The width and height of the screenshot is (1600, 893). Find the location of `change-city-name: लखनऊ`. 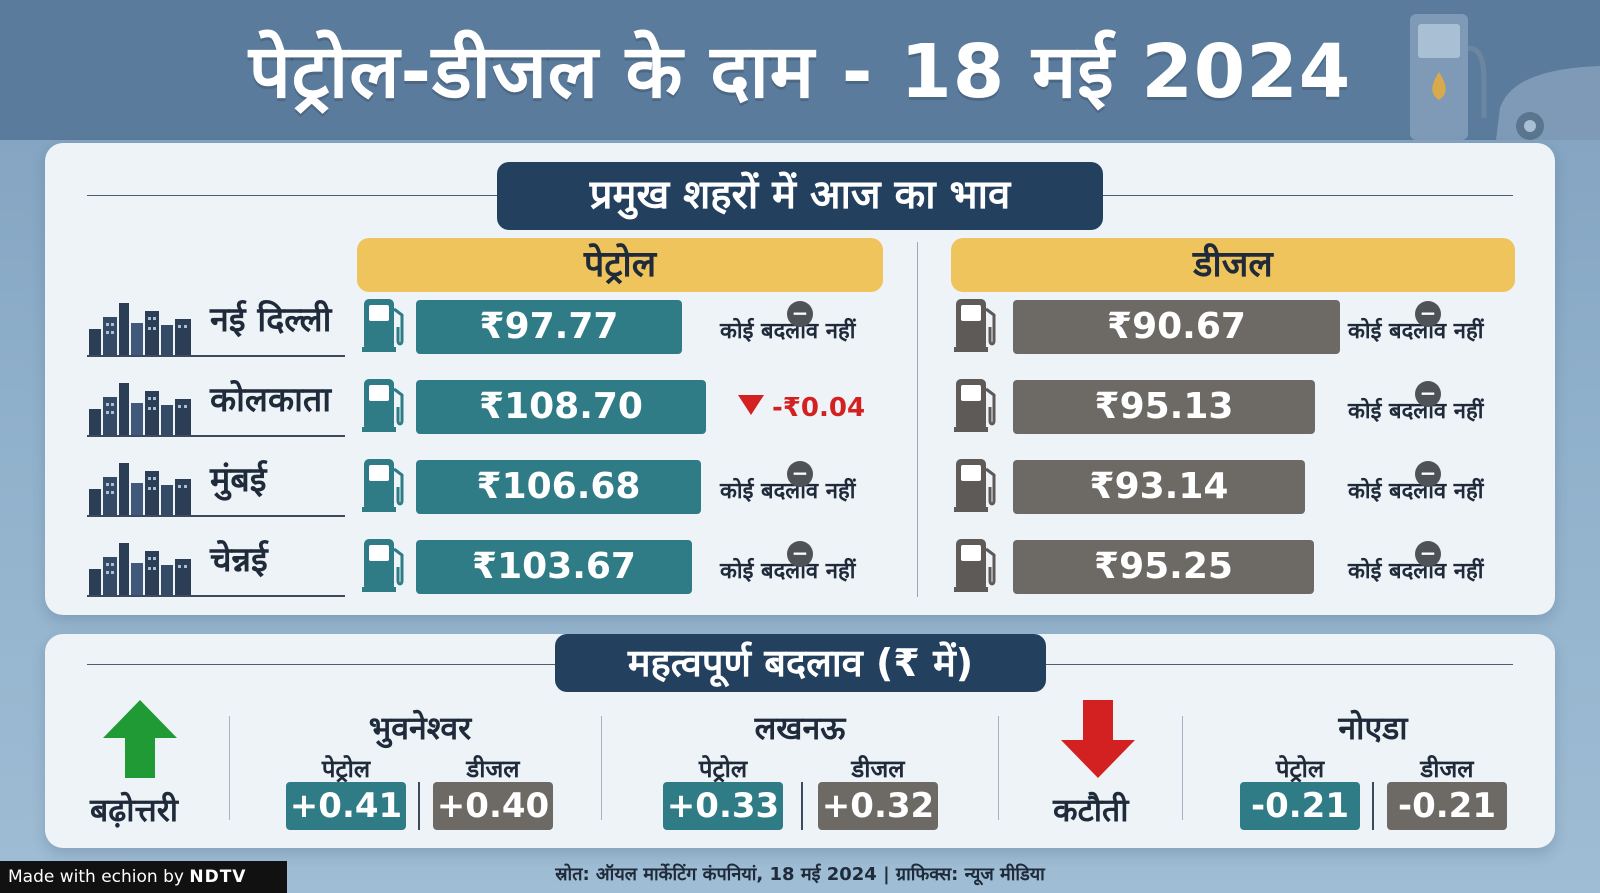

change-city-name: लखनऊ is located at coordinates (800, 728).